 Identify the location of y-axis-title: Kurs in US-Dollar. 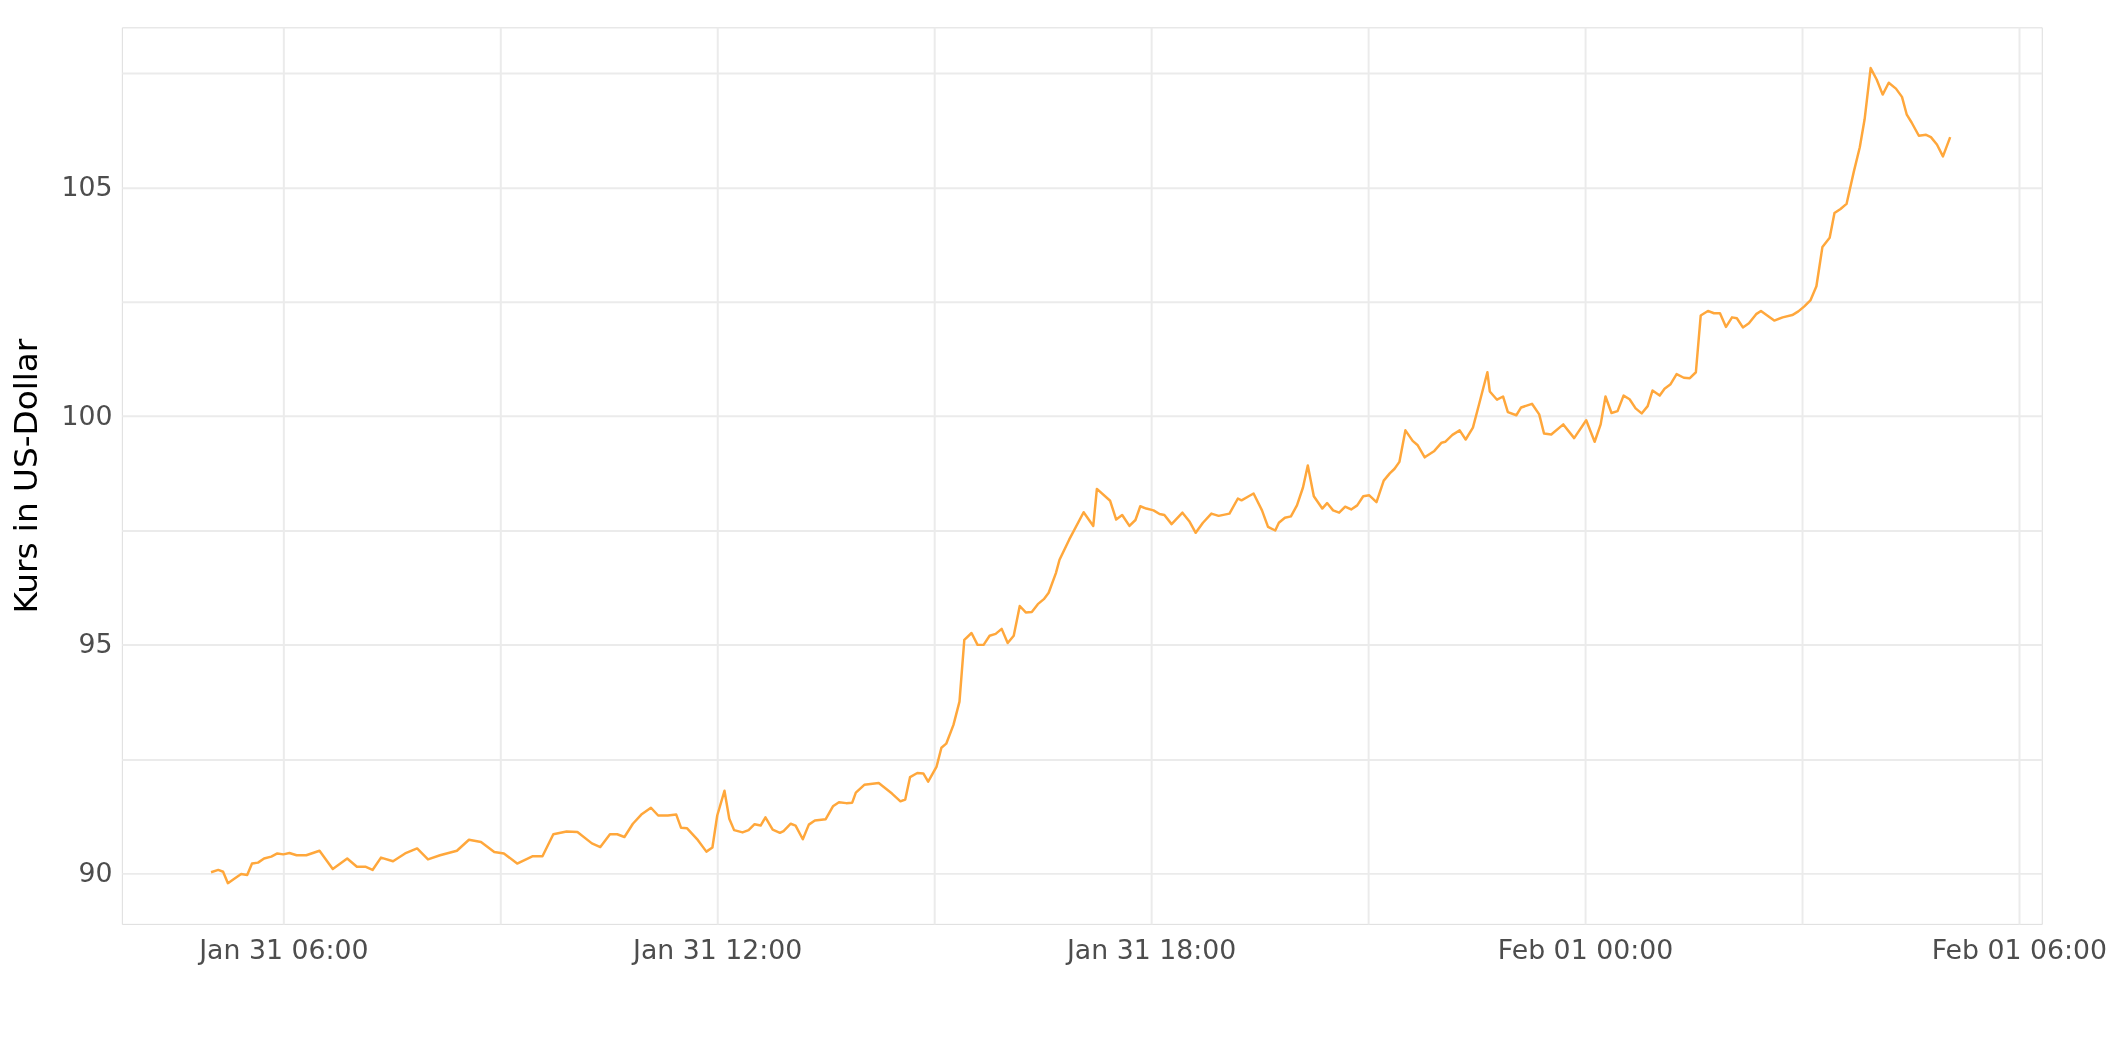
(25, 476).